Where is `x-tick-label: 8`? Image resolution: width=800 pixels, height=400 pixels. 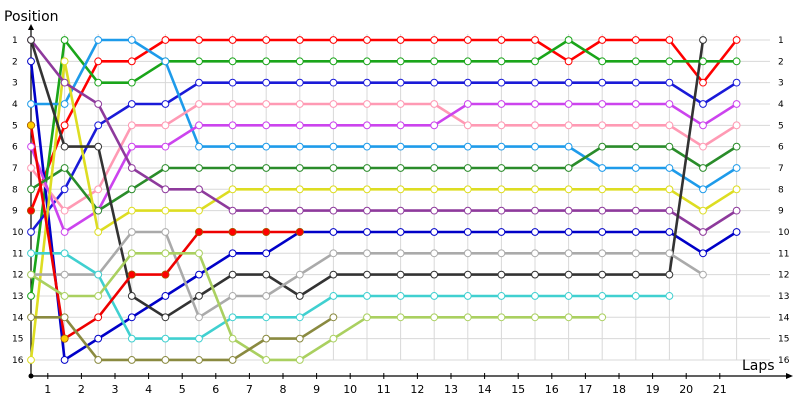 x-tick-label: 8 is located at coordinates (283, 389).